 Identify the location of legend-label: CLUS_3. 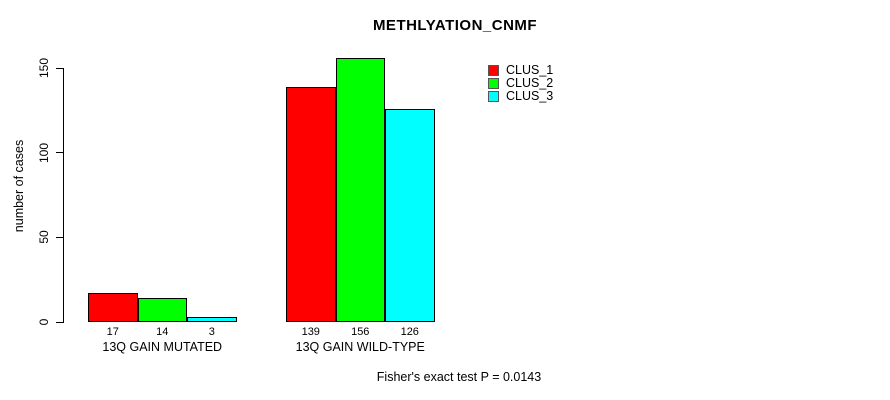
(530, 96).